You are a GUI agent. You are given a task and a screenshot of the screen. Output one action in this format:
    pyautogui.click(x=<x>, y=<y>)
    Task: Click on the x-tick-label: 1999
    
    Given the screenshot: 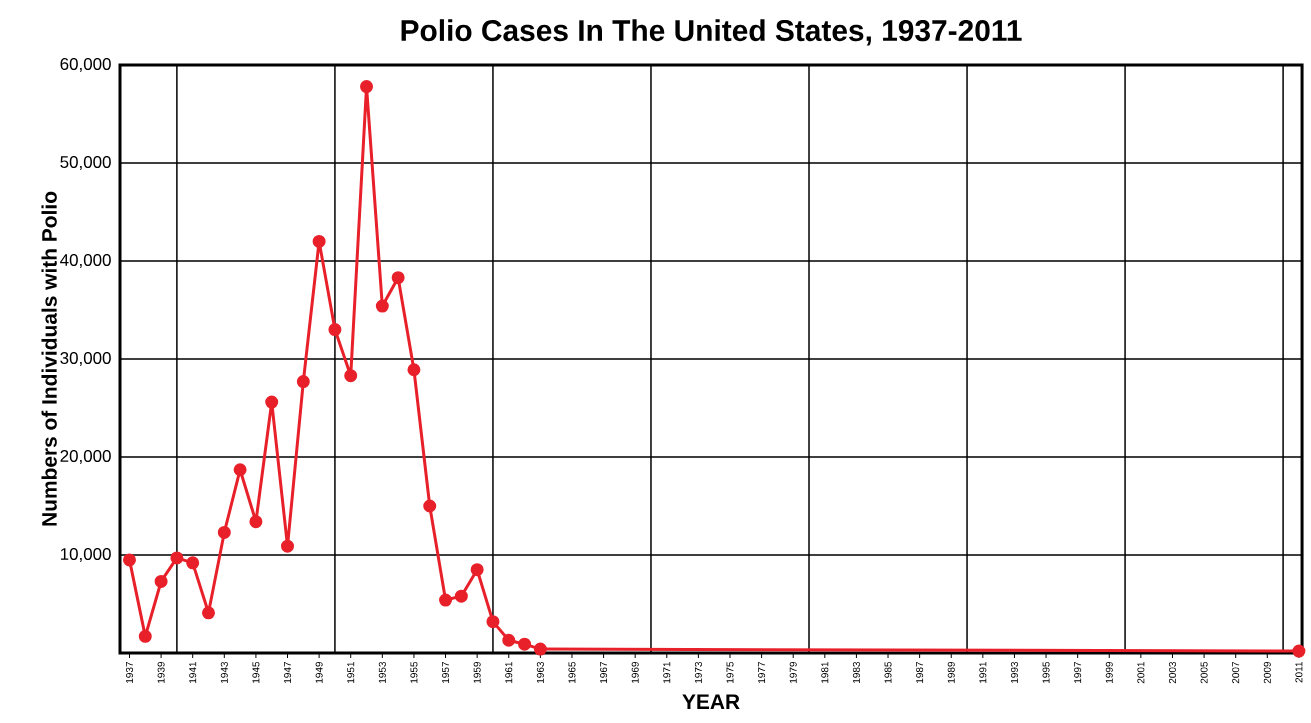 What is the action you would take?
    pyautogui.click(x=1109, y=672)
    